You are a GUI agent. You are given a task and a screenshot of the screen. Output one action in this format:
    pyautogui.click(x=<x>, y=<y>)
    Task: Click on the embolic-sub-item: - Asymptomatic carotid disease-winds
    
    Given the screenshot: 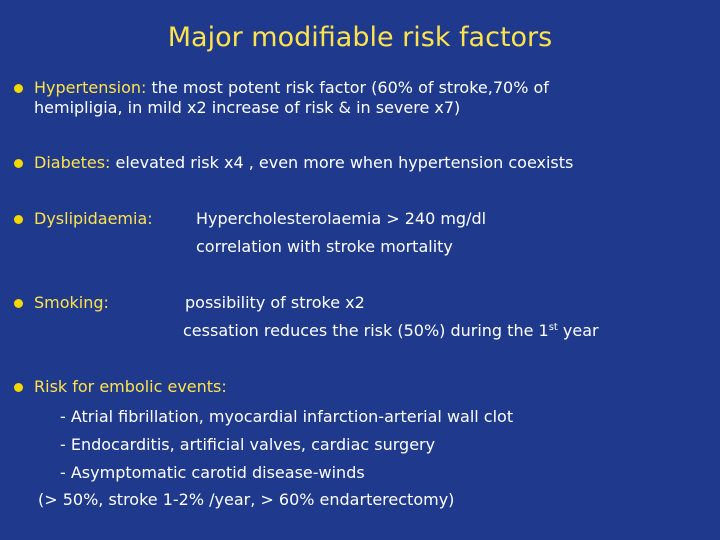 What is the action you would take?
    pyautogui.click(x=212, y=472)
    